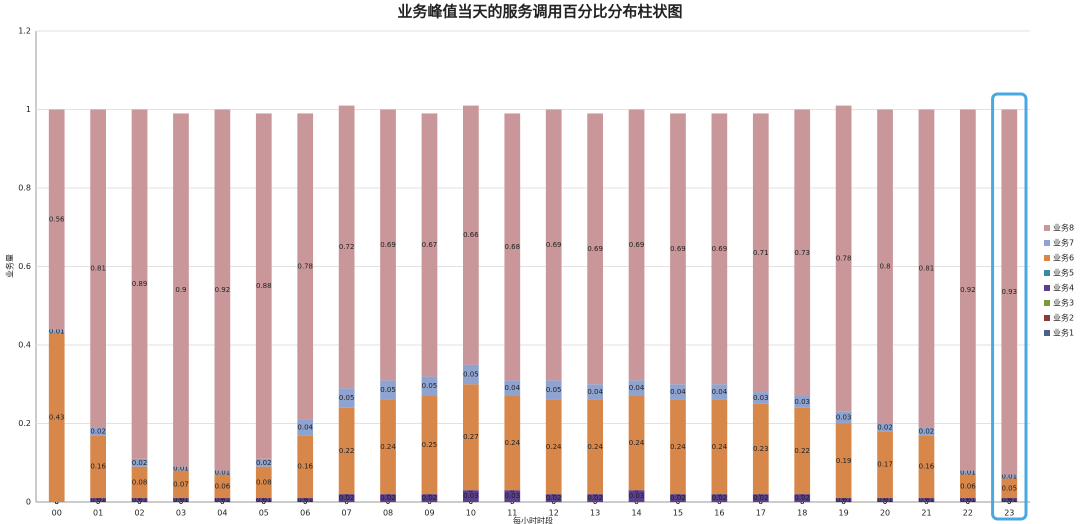 Image resolution: width=1080 pixels, height=524 pixels. Describe the element at coordinates (761, 253) in the screenshot. I see `data-label: 0.71` at that location.